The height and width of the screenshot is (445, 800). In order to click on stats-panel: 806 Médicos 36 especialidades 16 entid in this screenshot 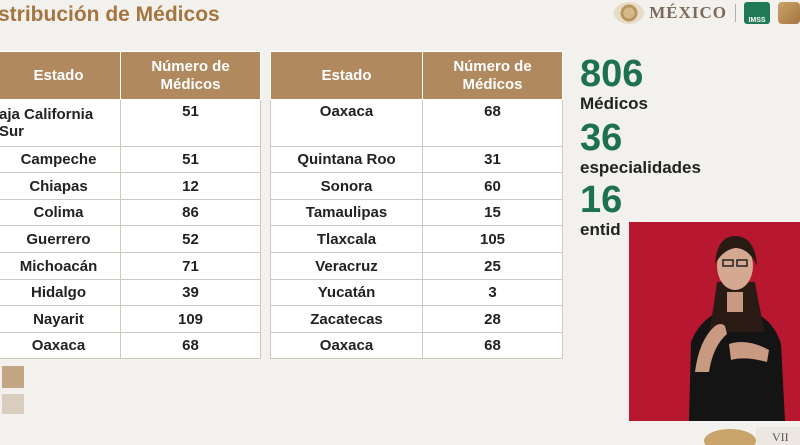, I will do `click(640, 147)`.